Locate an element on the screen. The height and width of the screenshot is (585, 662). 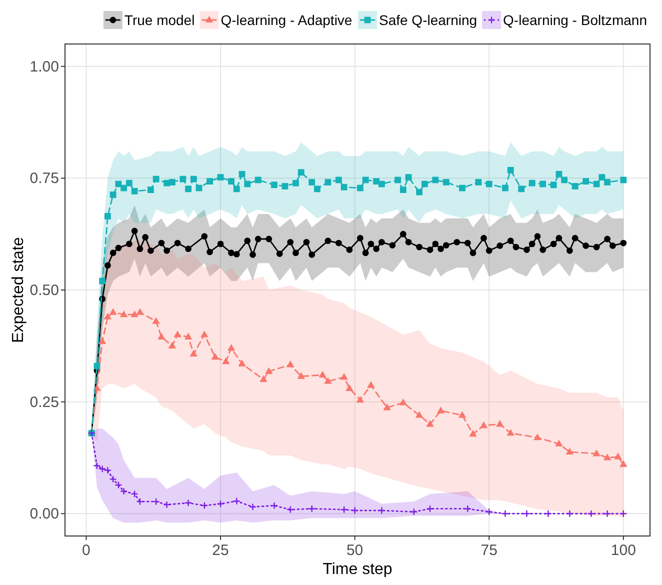
x-tick-label: 100 is located at coordinates (623, 550).